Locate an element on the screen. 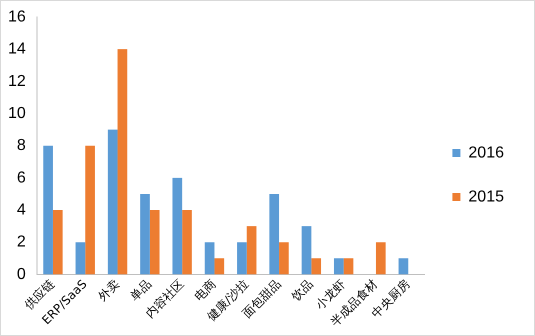 This screenshot has height=336, width=535. legend-label: 2015 is located at coordinates (486, 197).